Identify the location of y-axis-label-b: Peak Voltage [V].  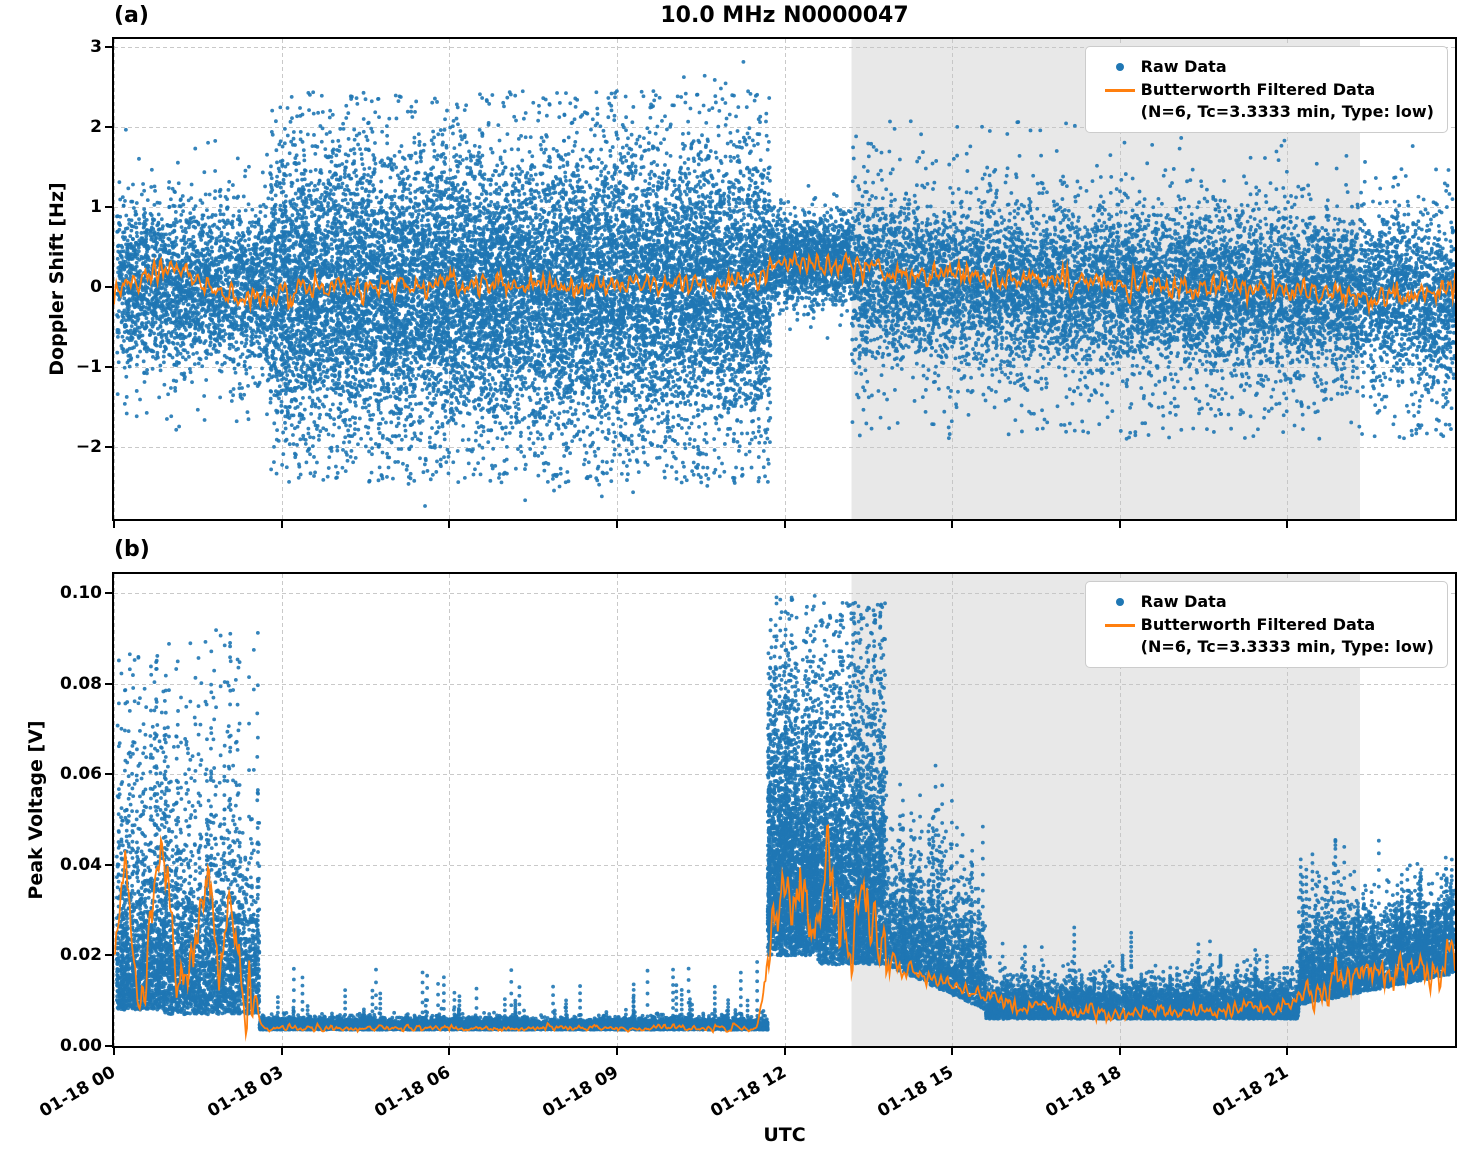
(36, 810).